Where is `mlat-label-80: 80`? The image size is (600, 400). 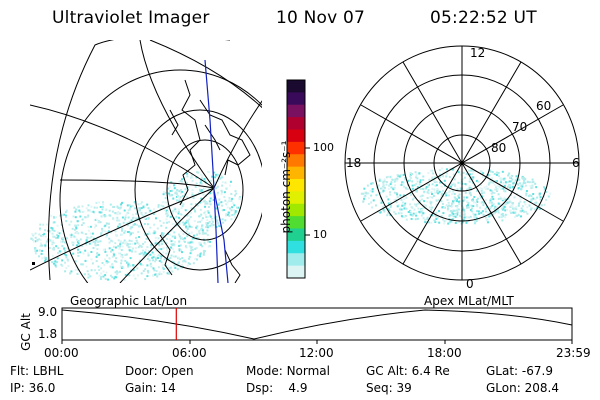 mlat-label-80: 80 is located at coordinates (499, 148).